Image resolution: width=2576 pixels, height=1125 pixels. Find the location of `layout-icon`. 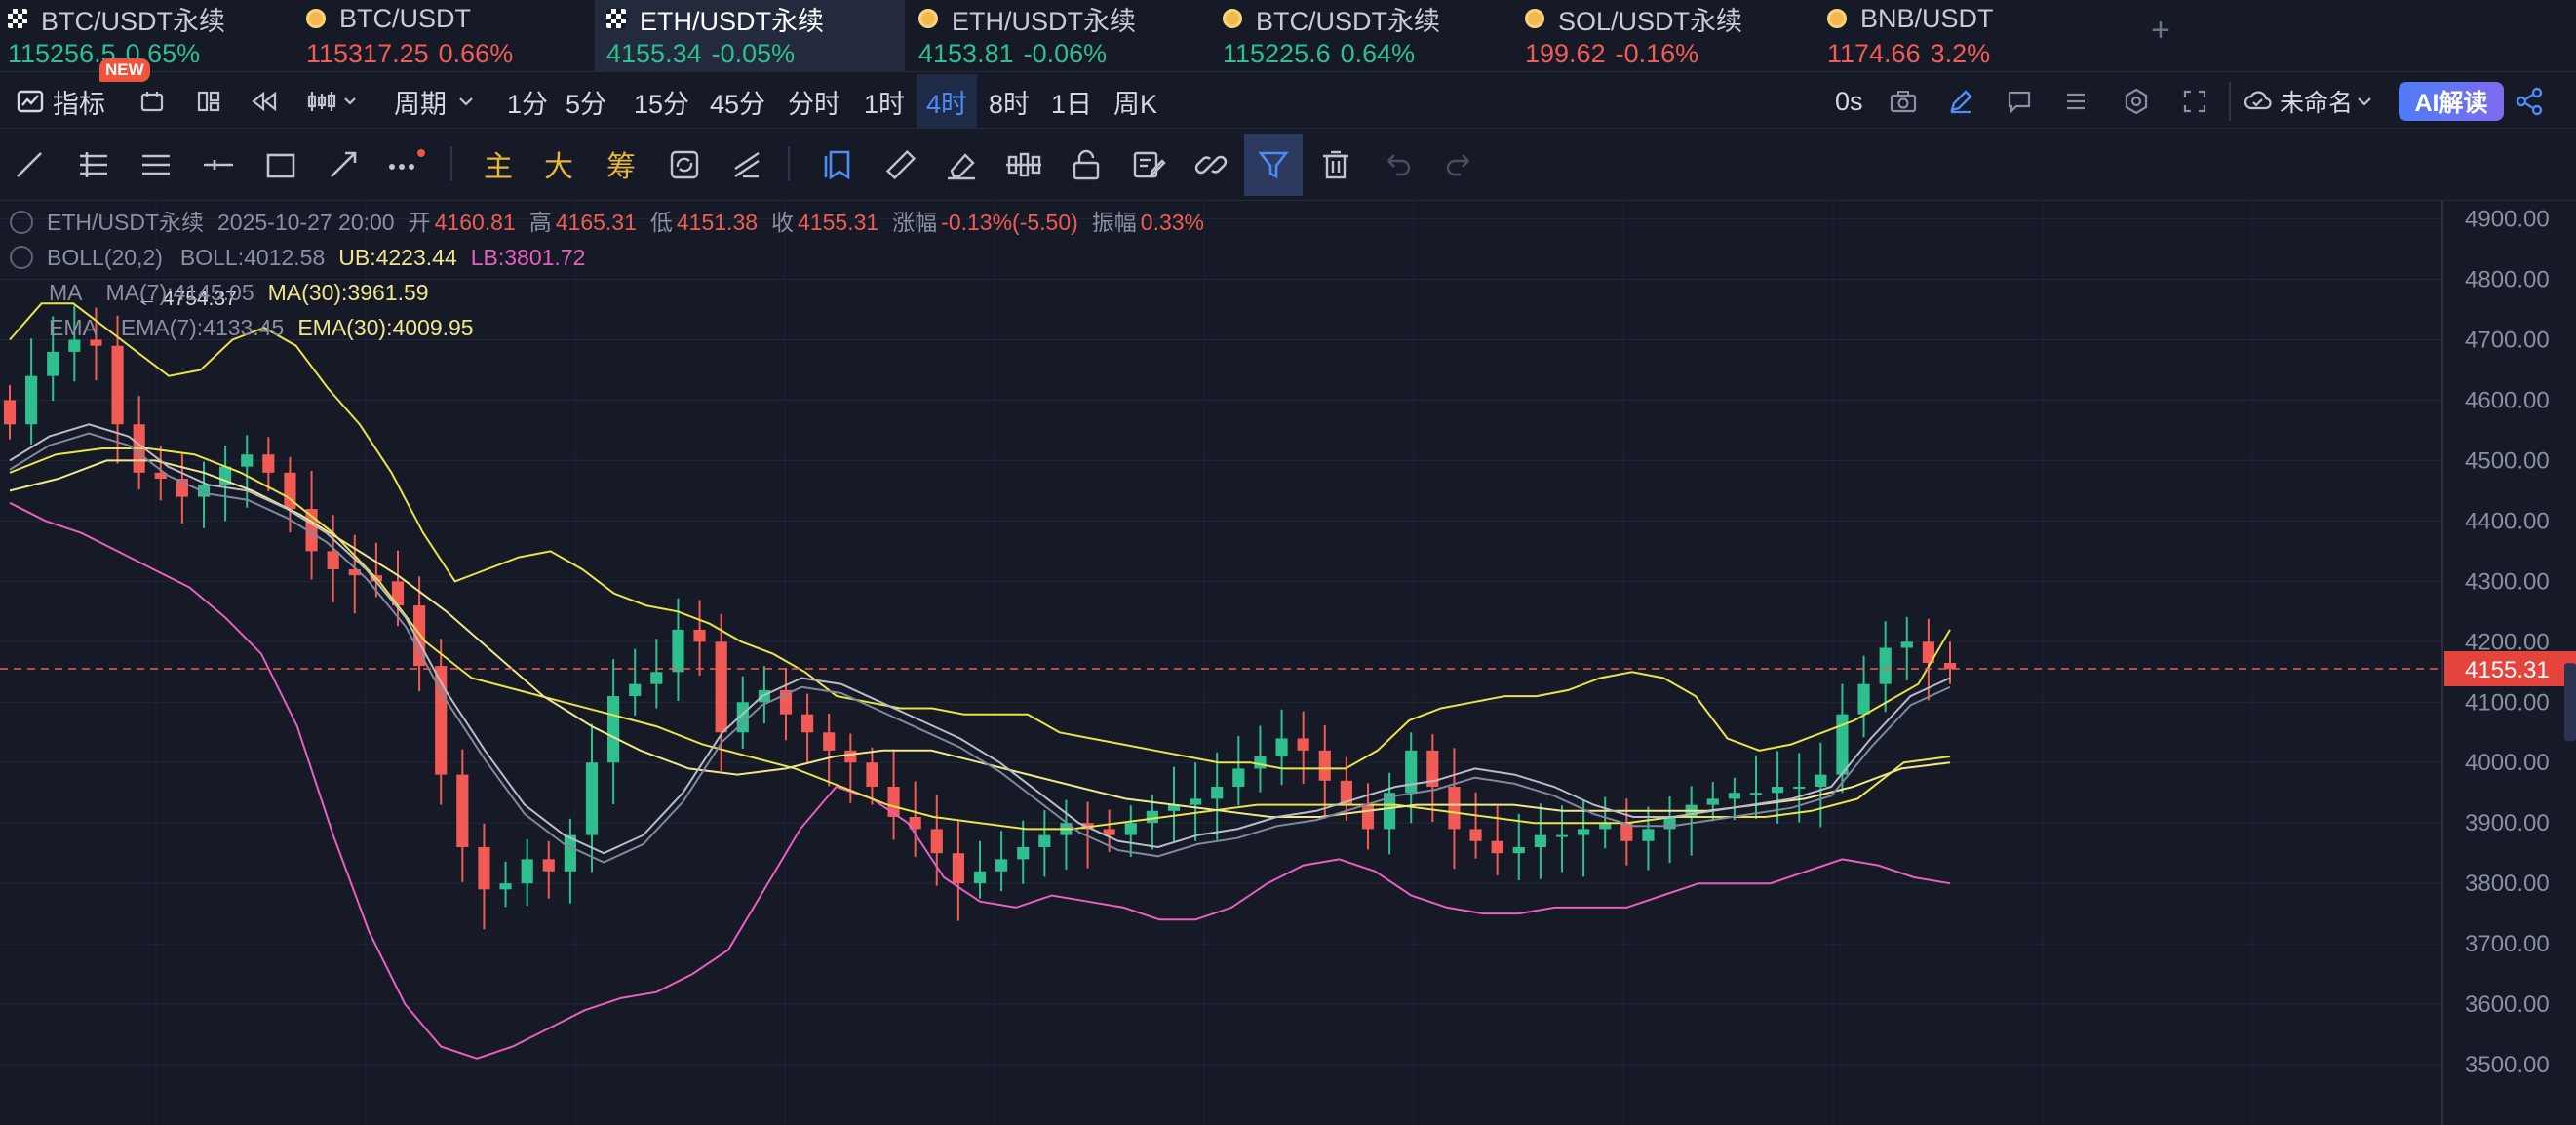

layout-icon is located at coordinates (208, 101).